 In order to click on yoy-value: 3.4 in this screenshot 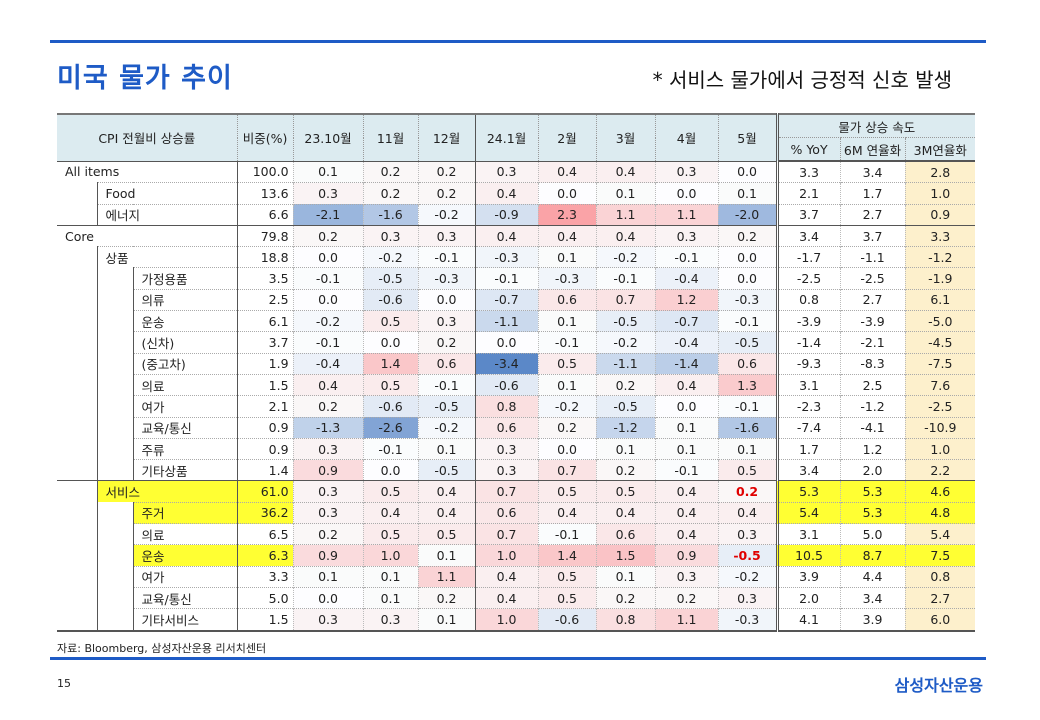, I will do `click(808, 235)`.